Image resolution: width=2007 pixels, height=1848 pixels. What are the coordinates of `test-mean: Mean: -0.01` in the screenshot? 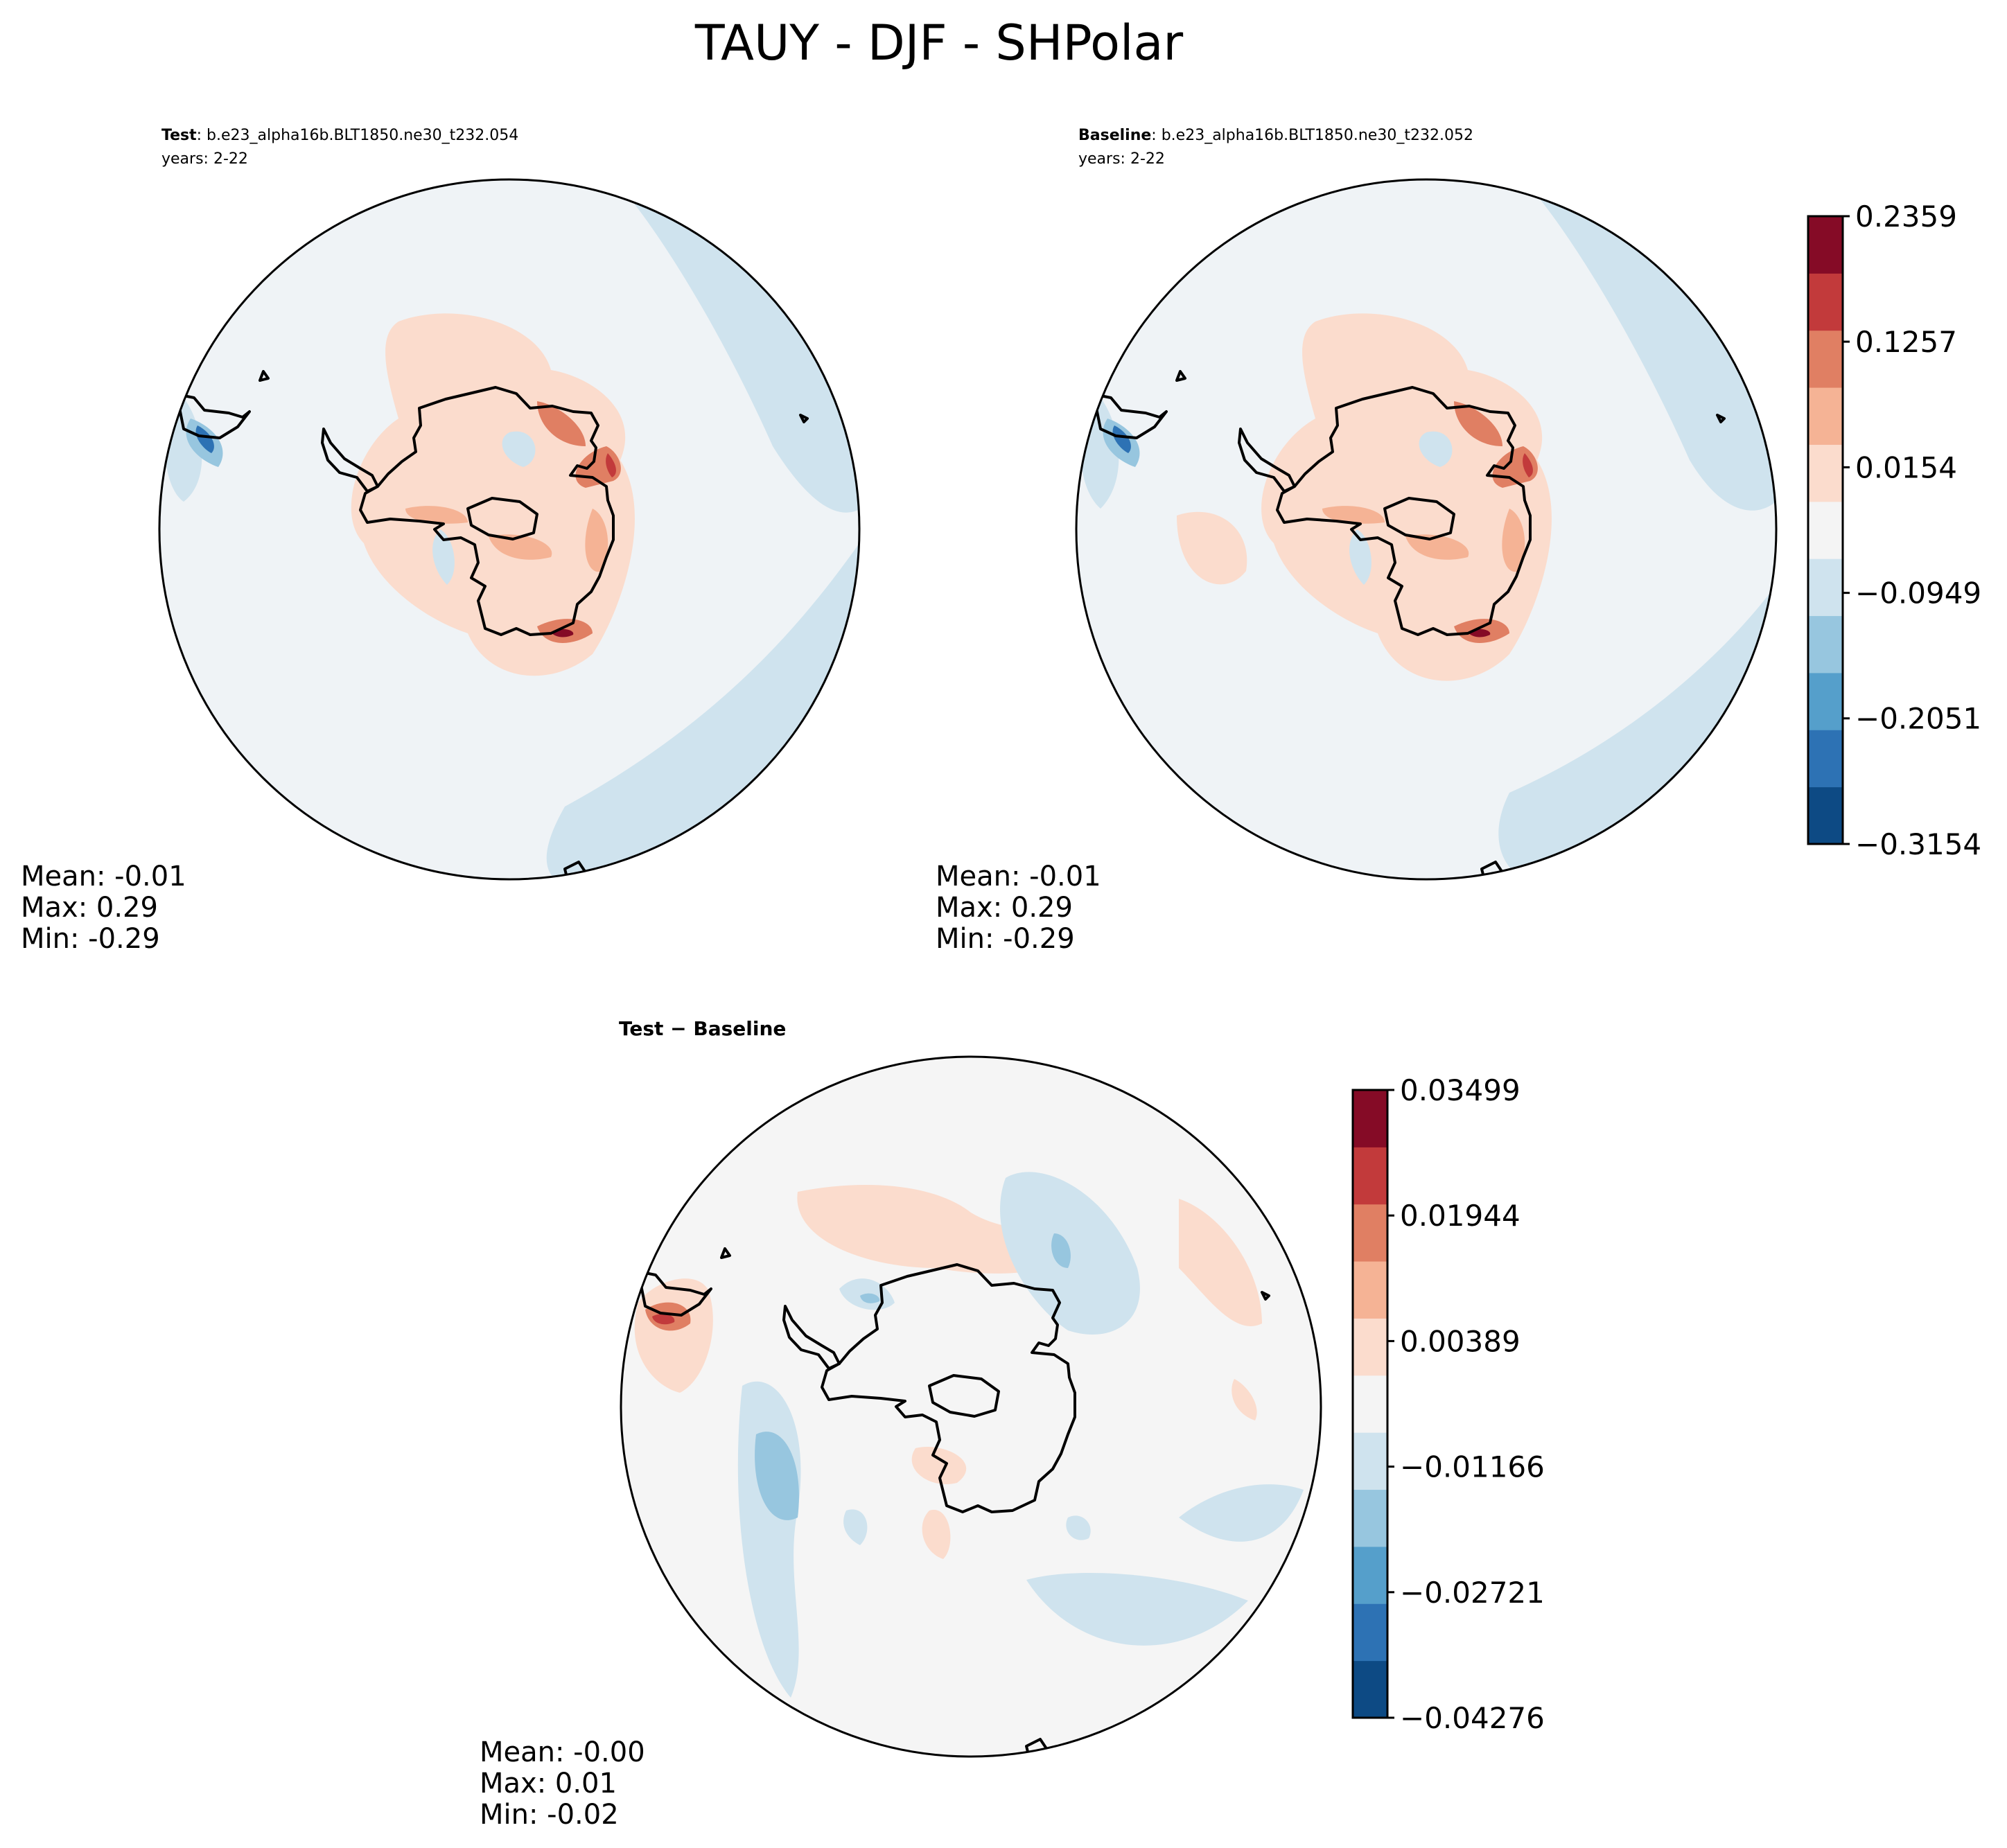 It's located at (103, 876).